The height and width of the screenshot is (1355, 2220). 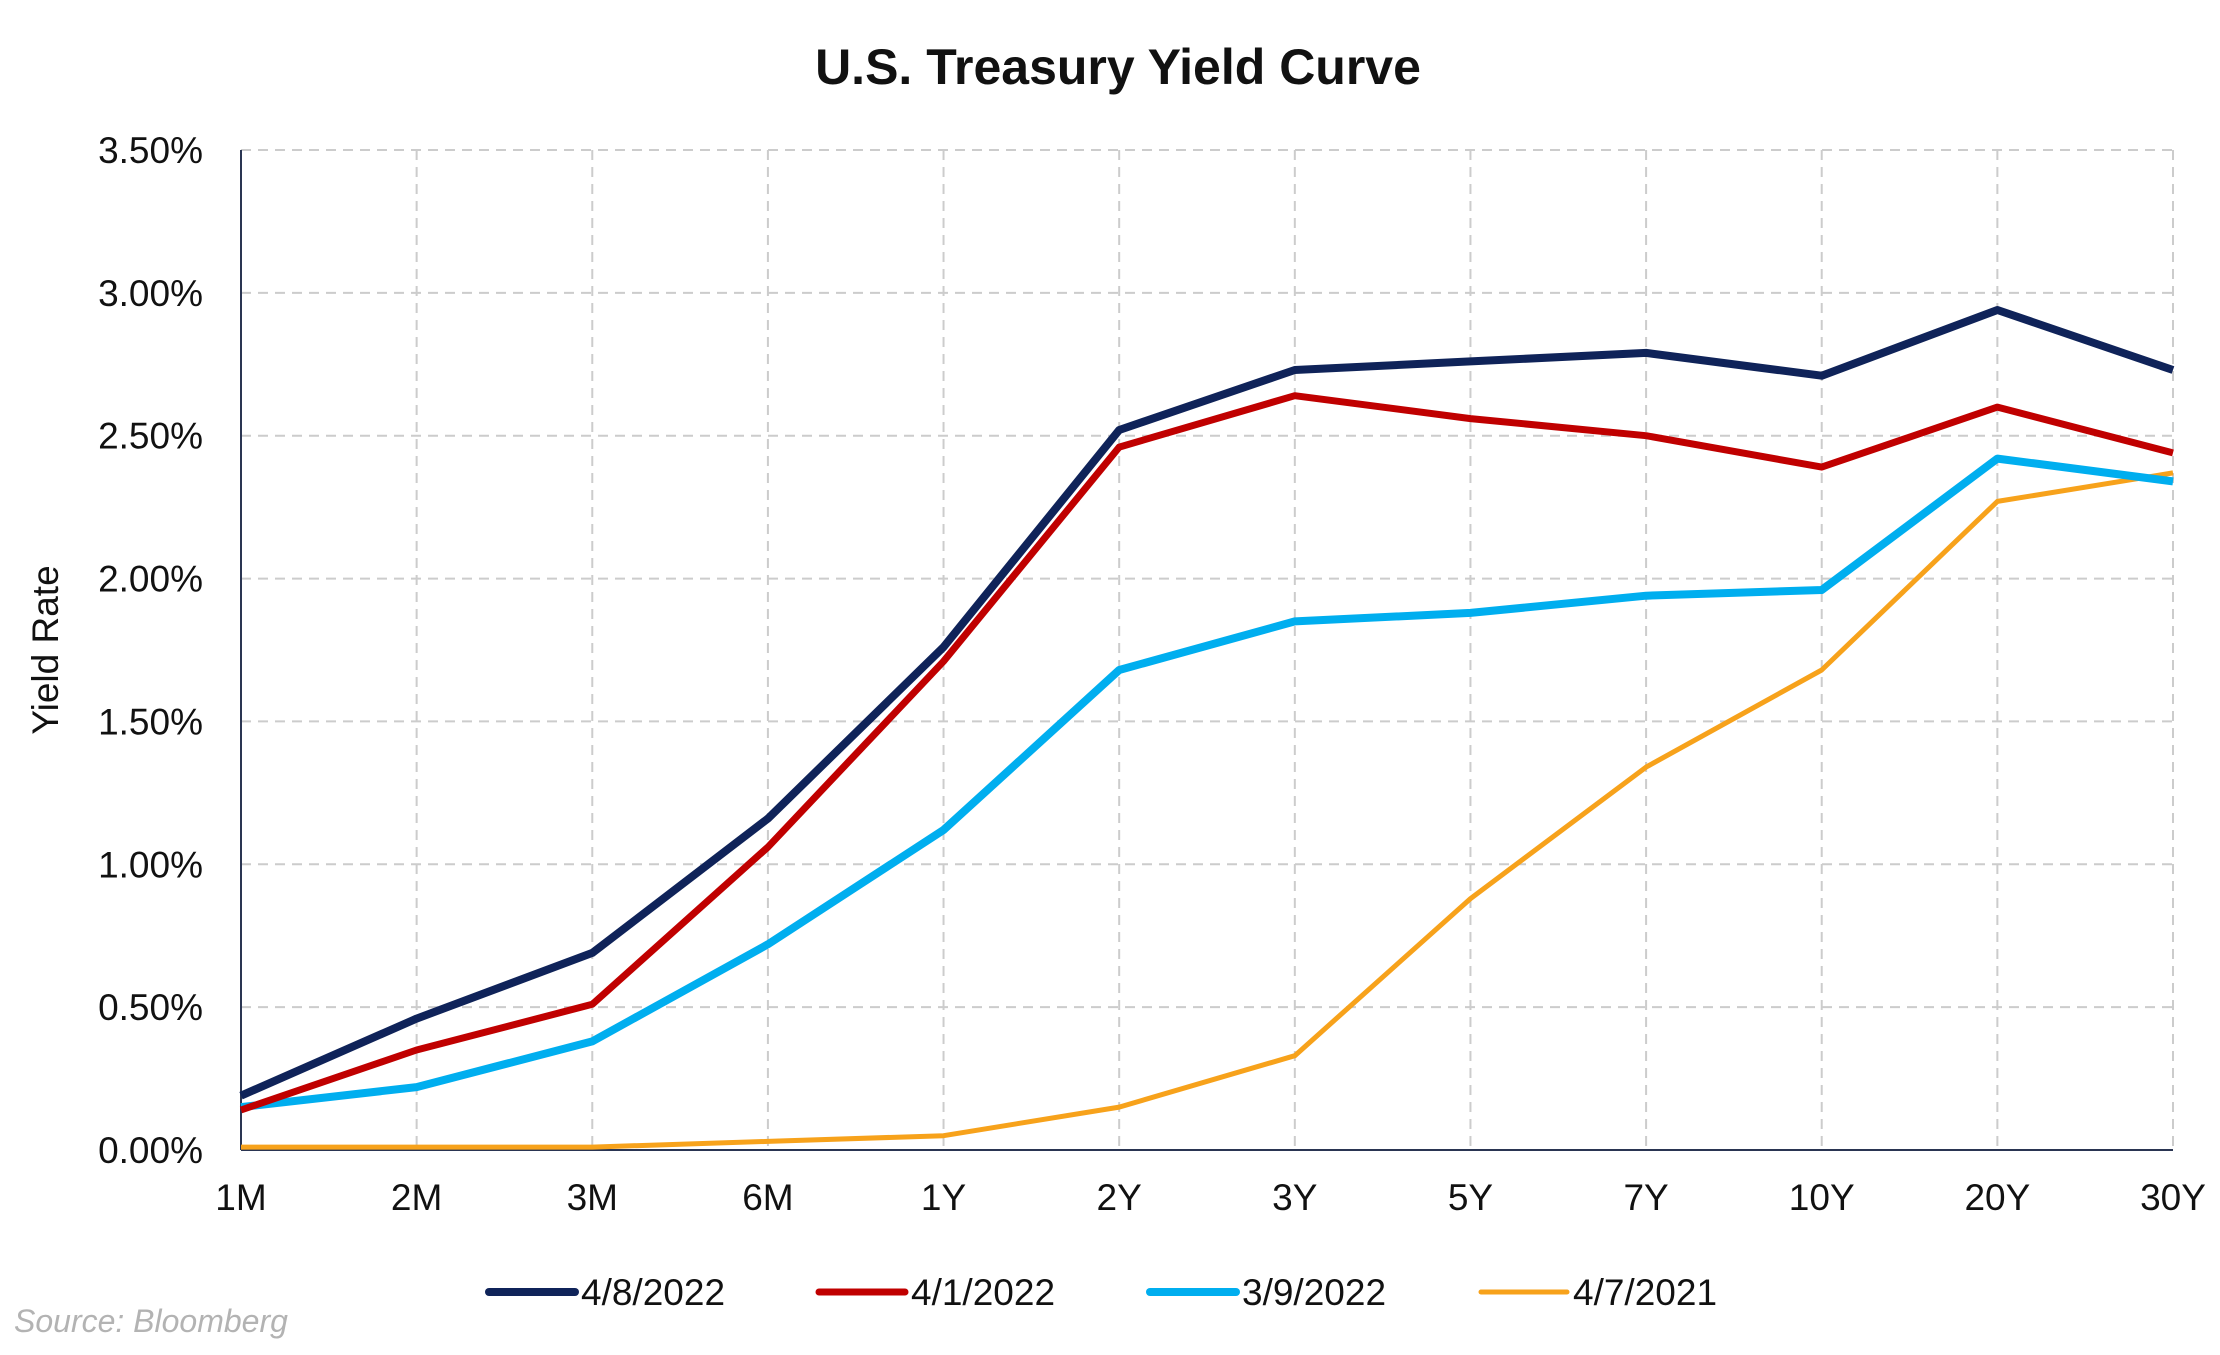 I want to click on x-tick-label: 30Y, so click(x=2173, y=1197).